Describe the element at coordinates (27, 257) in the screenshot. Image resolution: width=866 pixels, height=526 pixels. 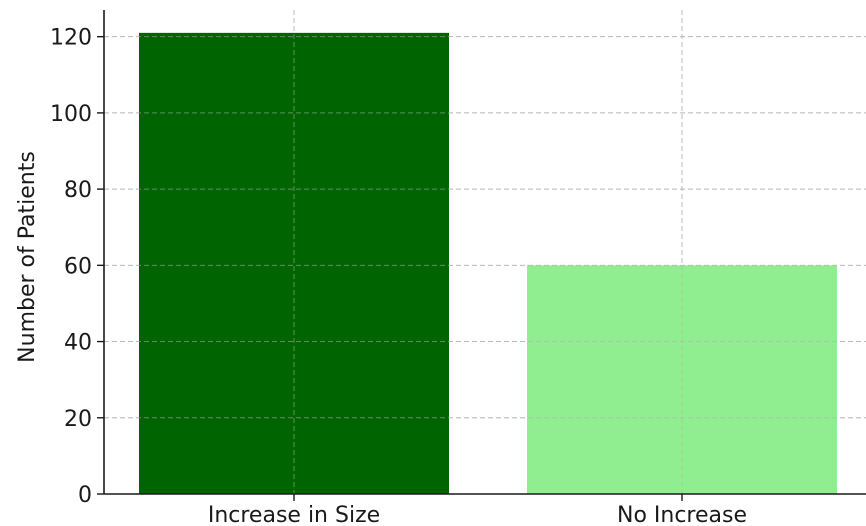
I see `y-axis-title: Number of Patients` at that location.